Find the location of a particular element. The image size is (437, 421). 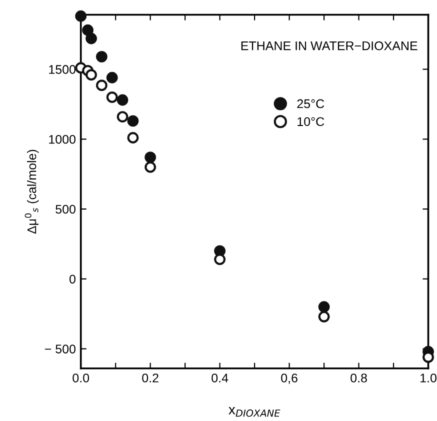

annotation: ETHANE IN WATER−DIOXANE is located at coordinates (329, 45).